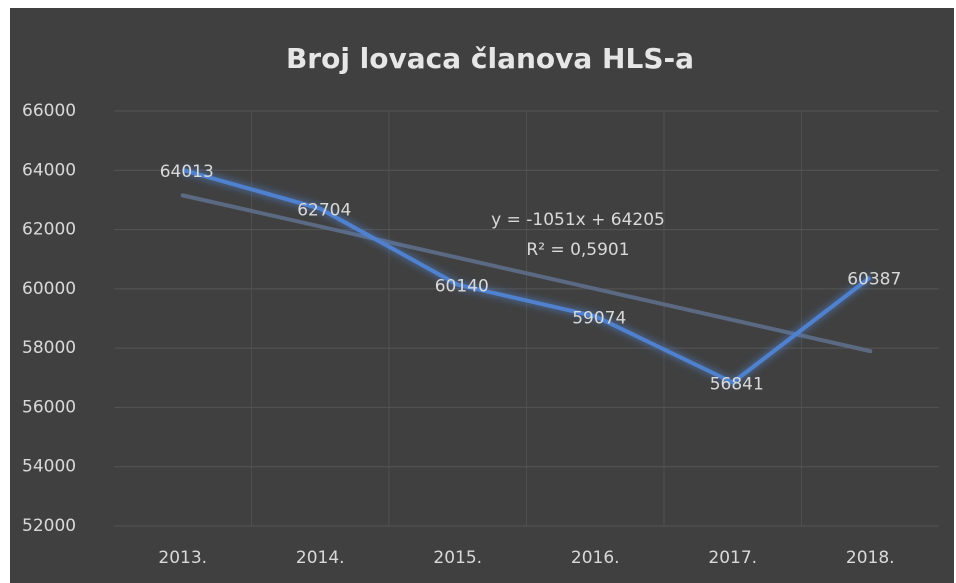 This screenshot has height=583, width=956. I want to click on trendline-equation: y = -1051x + 64205, so click(578, 220).